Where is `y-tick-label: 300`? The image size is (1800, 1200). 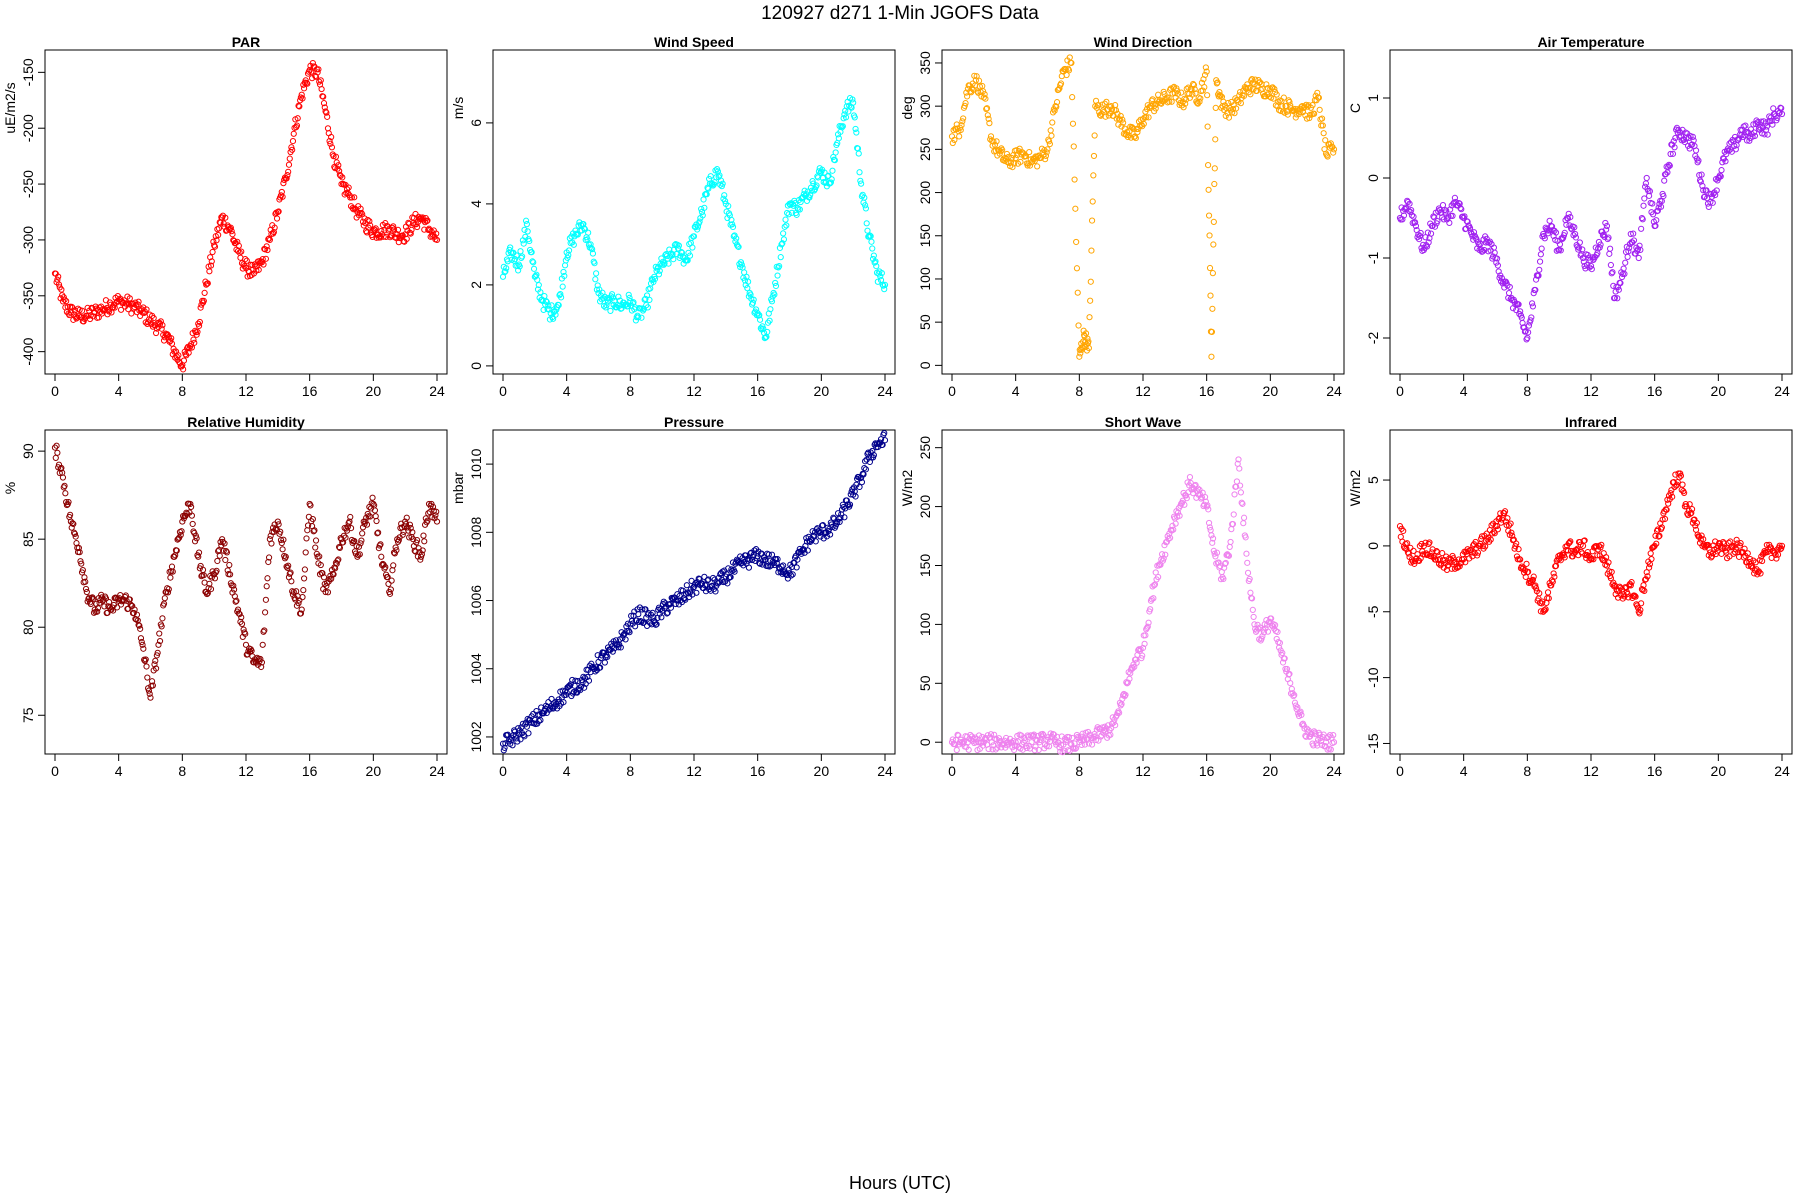 y-tick-label: 300 is located at coordinates (925, 106).